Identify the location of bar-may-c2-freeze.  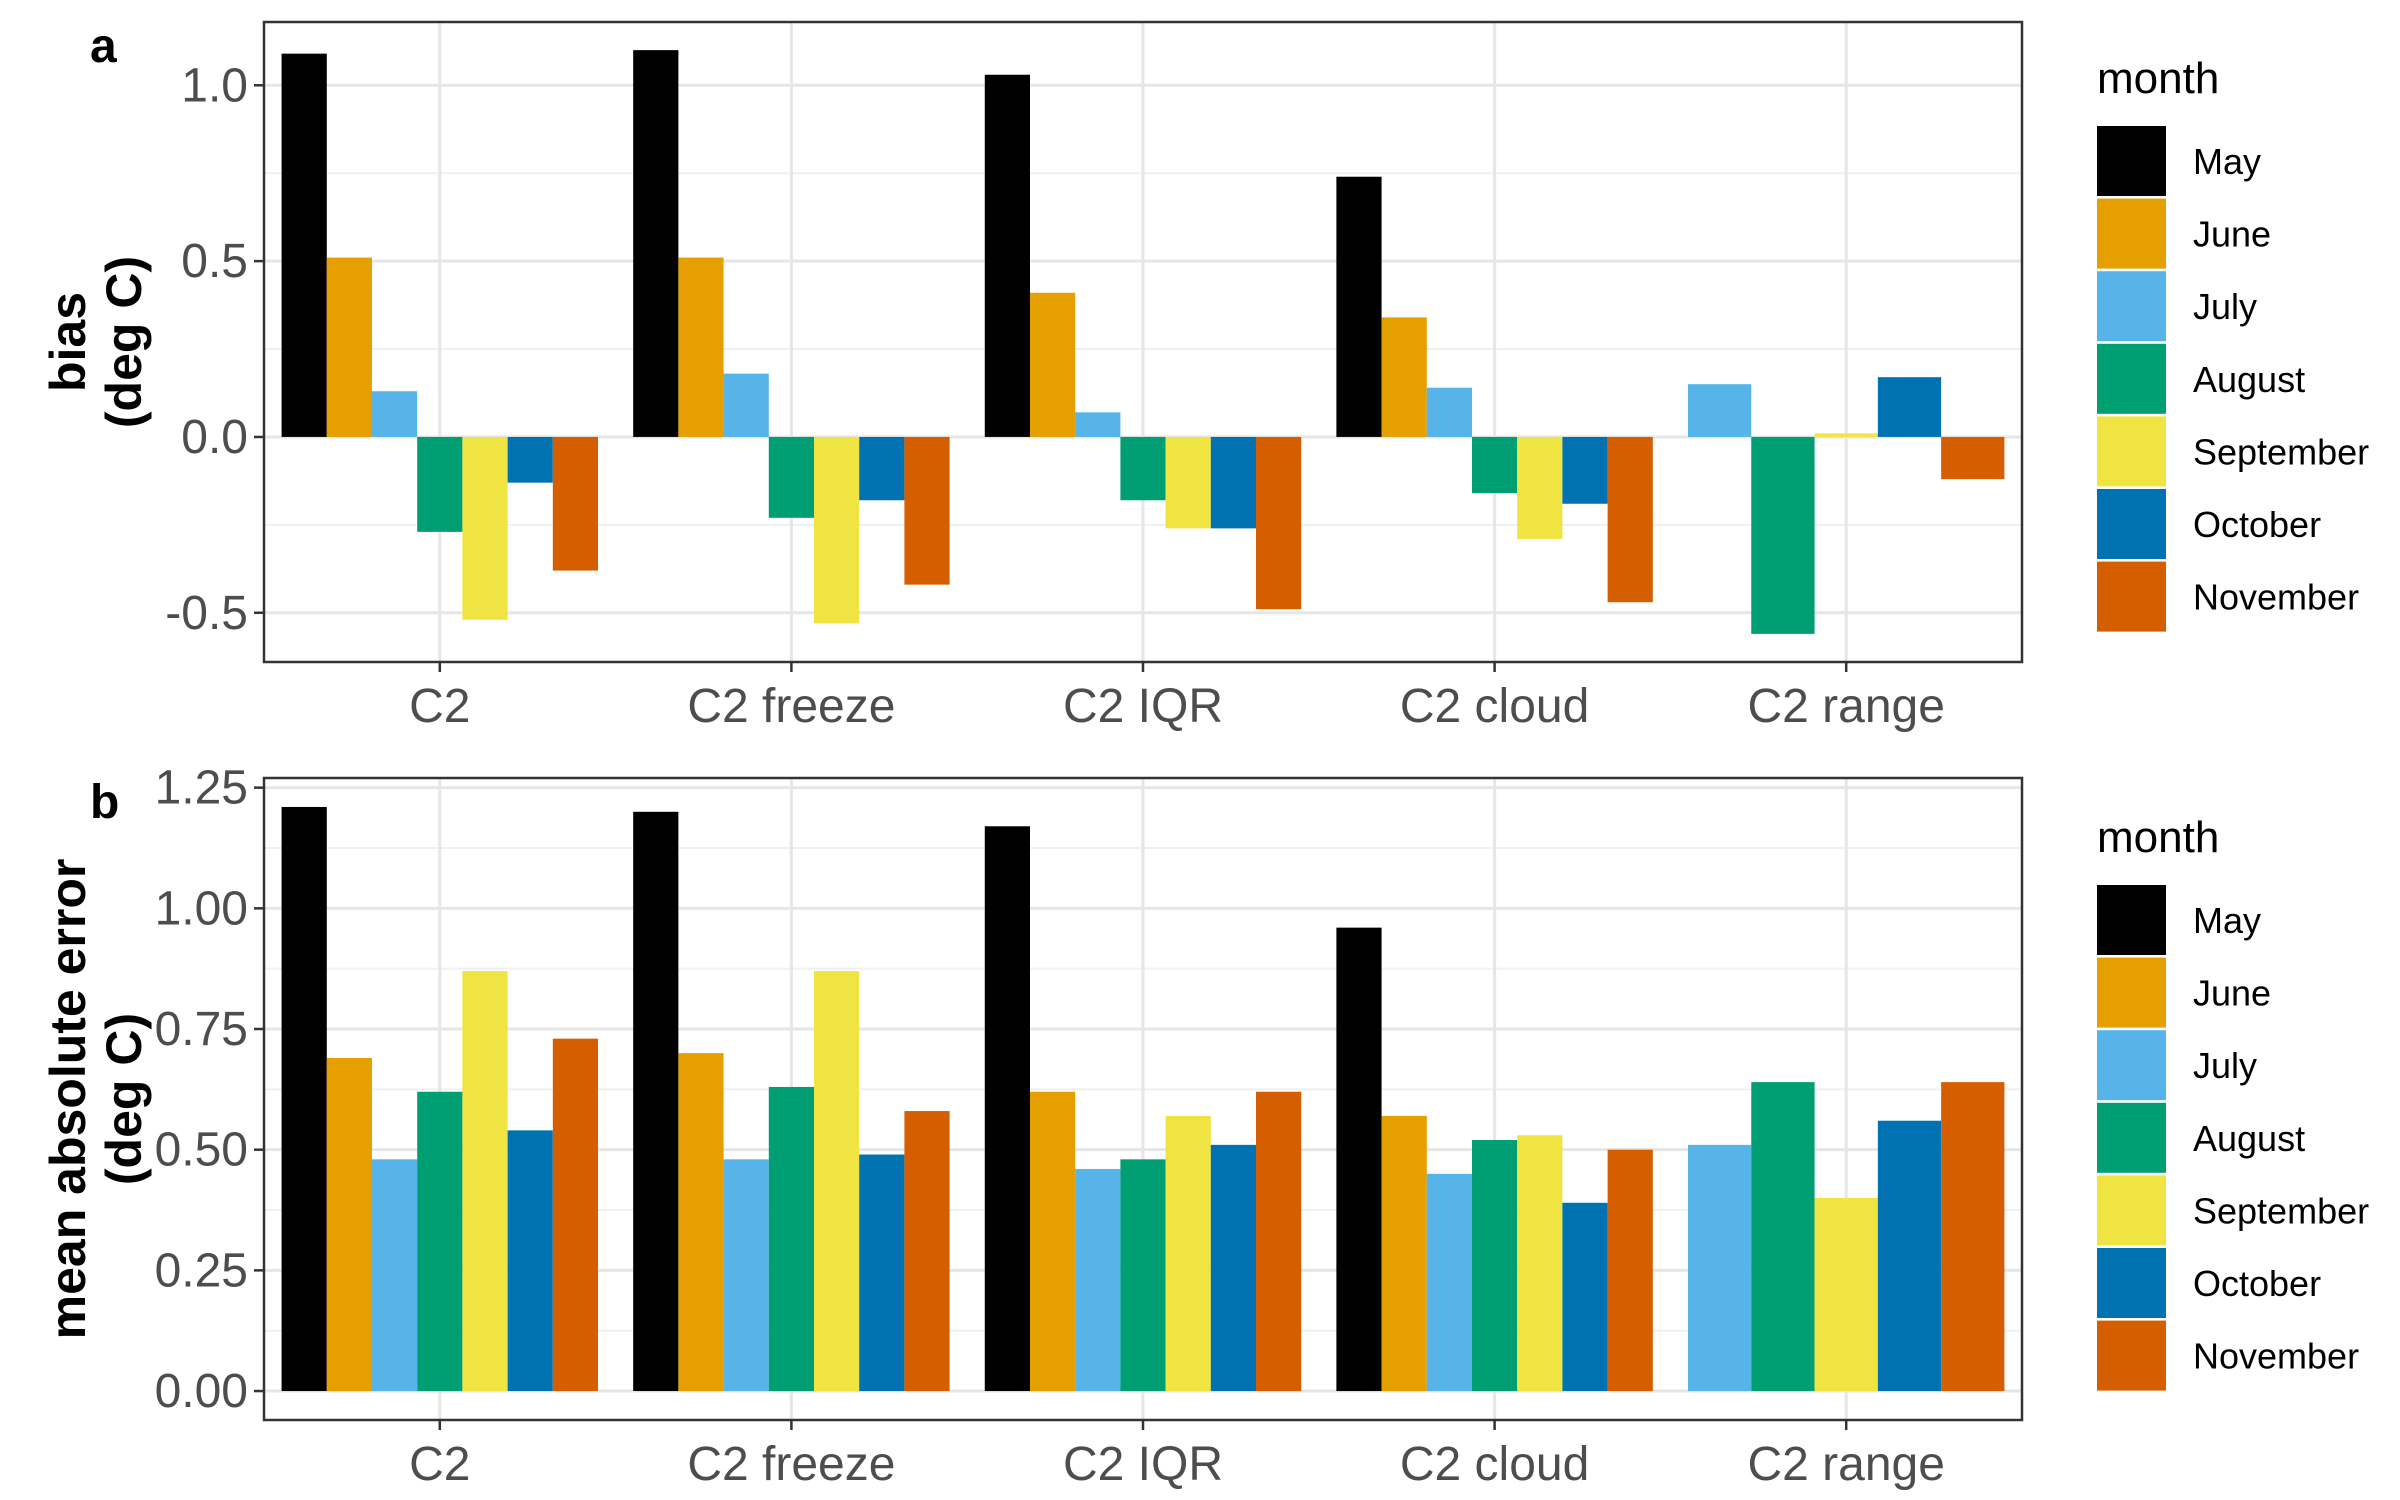
(656, 243).